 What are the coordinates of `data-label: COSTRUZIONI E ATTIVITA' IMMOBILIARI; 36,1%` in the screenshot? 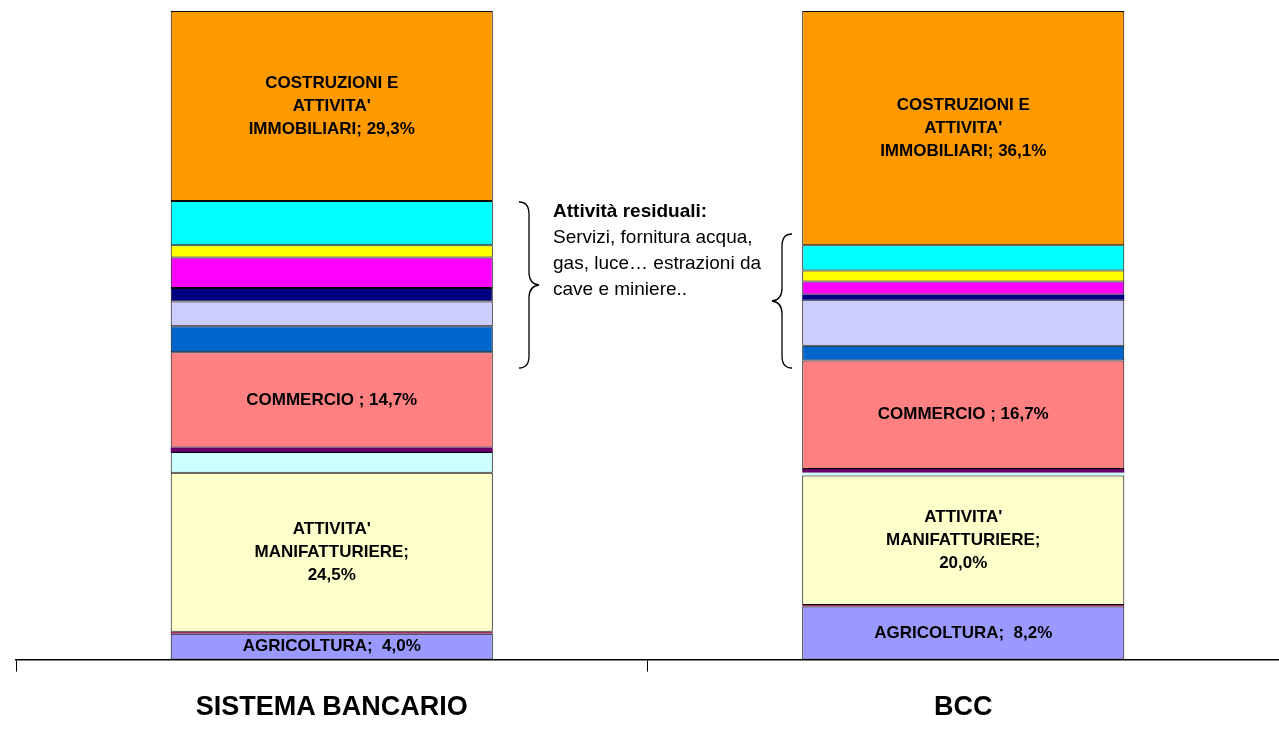 It's located at (963, 127).